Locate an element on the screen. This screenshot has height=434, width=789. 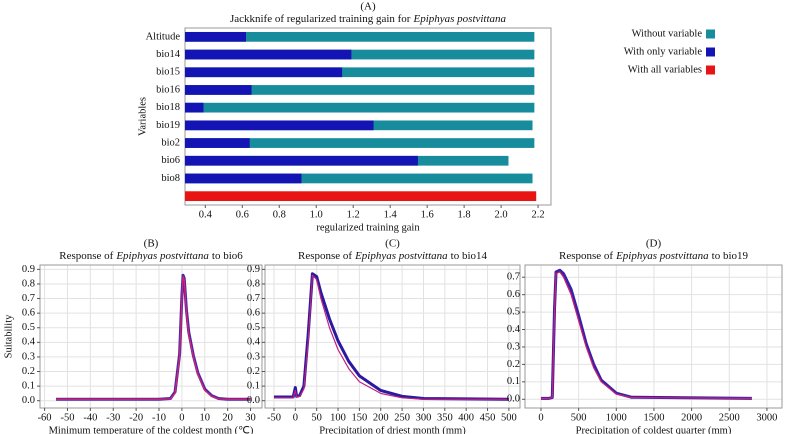
x-tick-label: 400 is located at coordinates (466, 417).